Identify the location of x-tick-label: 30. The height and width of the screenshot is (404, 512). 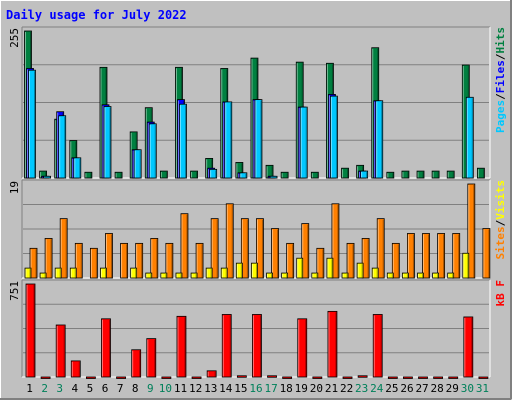
(467, 388).